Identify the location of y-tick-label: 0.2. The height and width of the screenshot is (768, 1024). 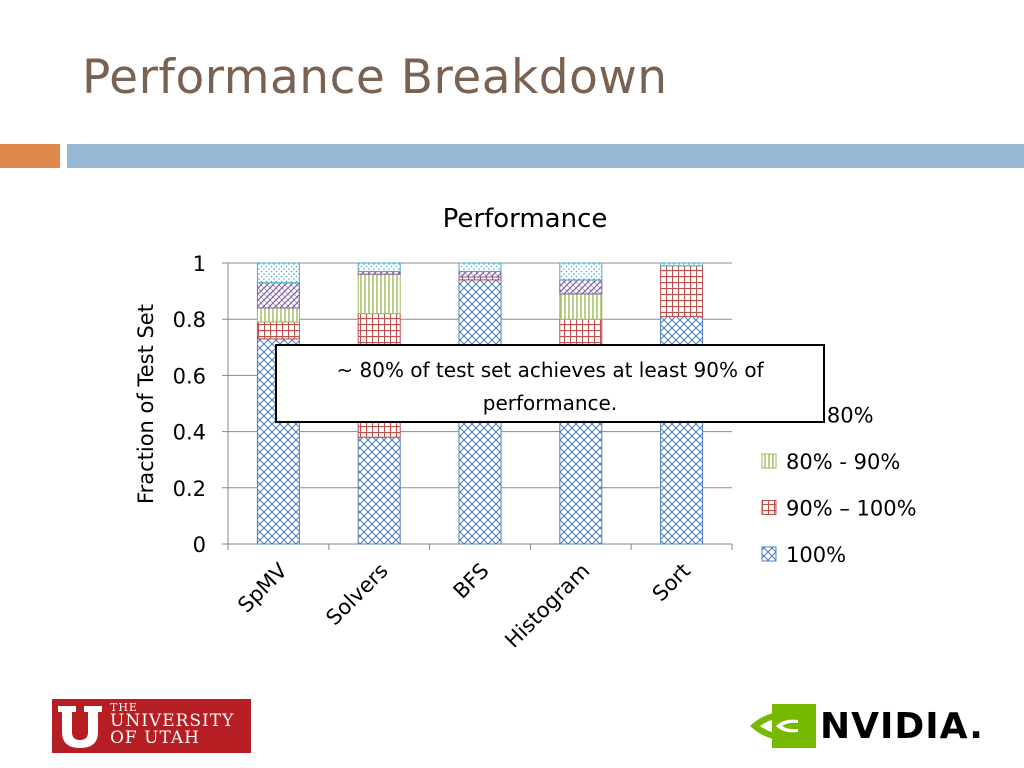
(189, 489).